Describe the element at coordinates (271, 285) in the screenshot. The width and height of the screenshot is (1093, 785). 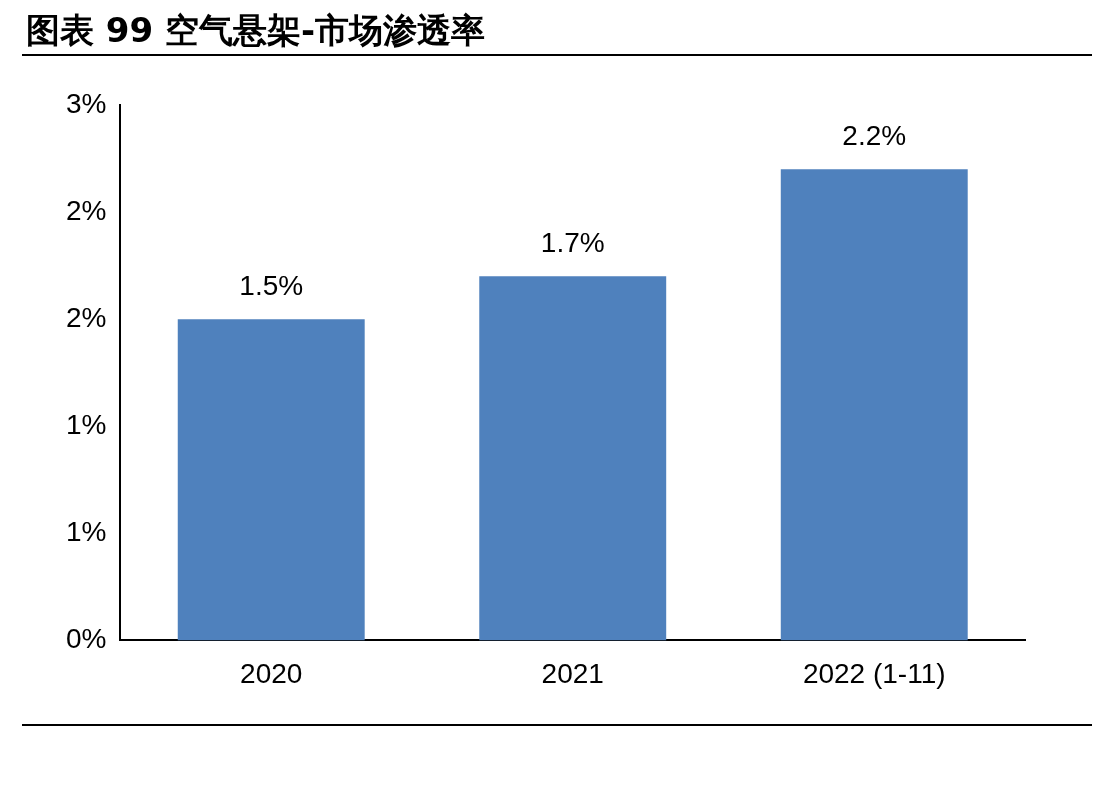
I see `data-label: 1.5%` at that location.